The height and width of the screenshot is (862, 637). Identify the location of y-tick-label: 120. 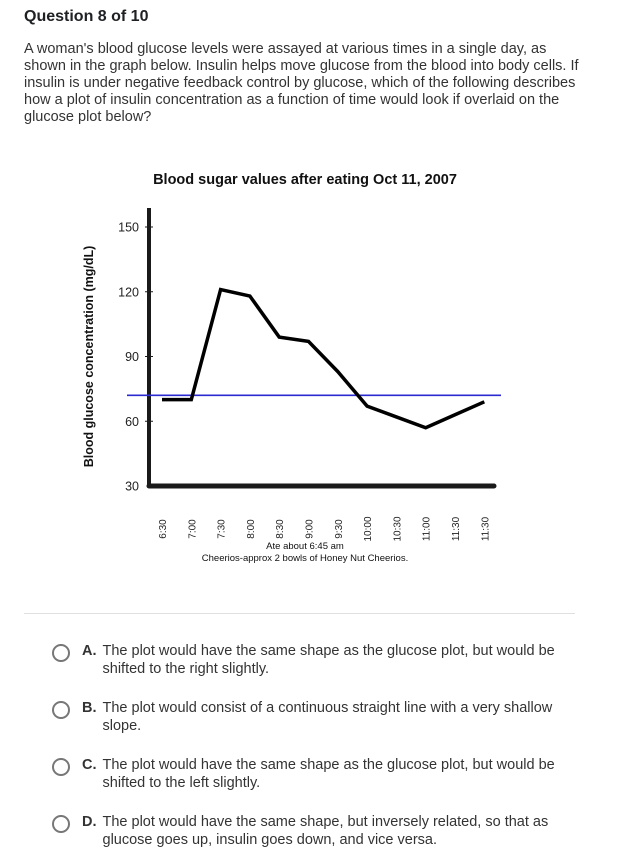
(128, 292).